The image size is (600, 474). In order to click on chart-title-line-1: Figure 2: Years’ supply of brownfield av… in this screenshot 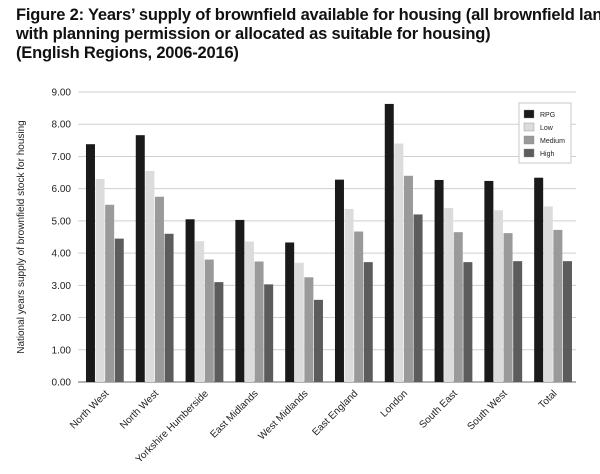, I will do `click(308, 15)`.